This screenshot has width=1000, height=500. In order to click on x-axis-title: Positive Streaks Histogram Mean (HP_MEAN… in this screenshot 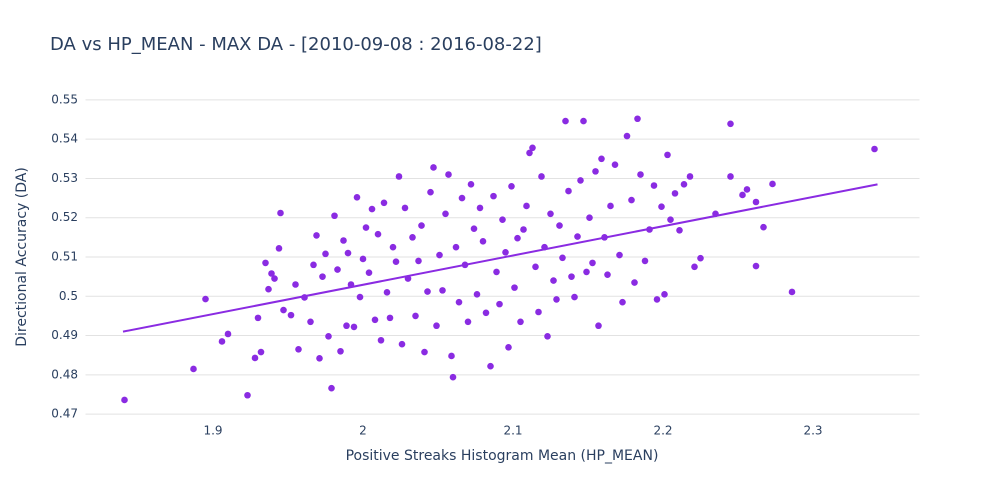, I will do `click(502, 456)`.